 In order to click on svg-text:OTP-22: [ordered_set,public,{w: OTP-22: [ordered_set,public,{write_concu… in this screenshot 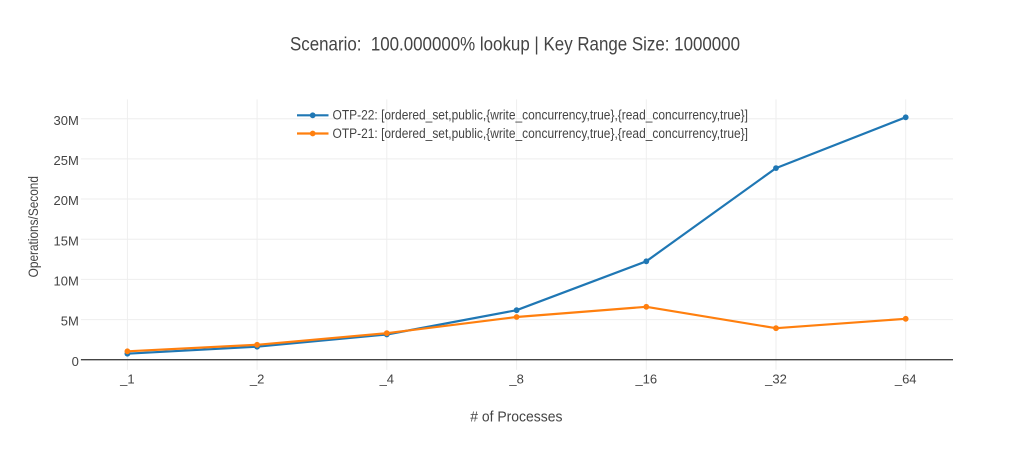, I will do `click(541, 115)`.